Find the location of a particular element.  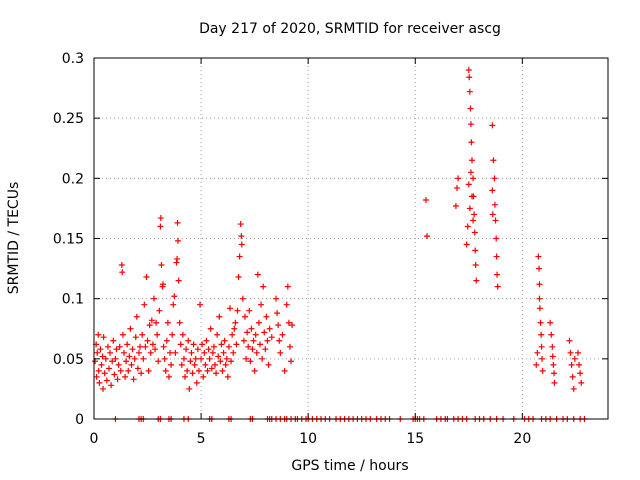

y-tick-label: 0.3 is located at coordinates (73, 59).